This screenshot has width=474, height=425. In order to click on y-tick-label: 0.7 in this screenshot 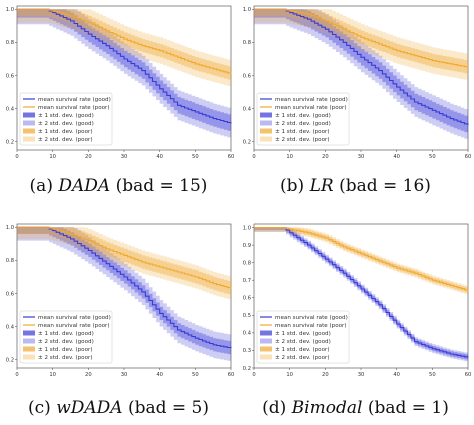, I will do `click(247, 281)`.